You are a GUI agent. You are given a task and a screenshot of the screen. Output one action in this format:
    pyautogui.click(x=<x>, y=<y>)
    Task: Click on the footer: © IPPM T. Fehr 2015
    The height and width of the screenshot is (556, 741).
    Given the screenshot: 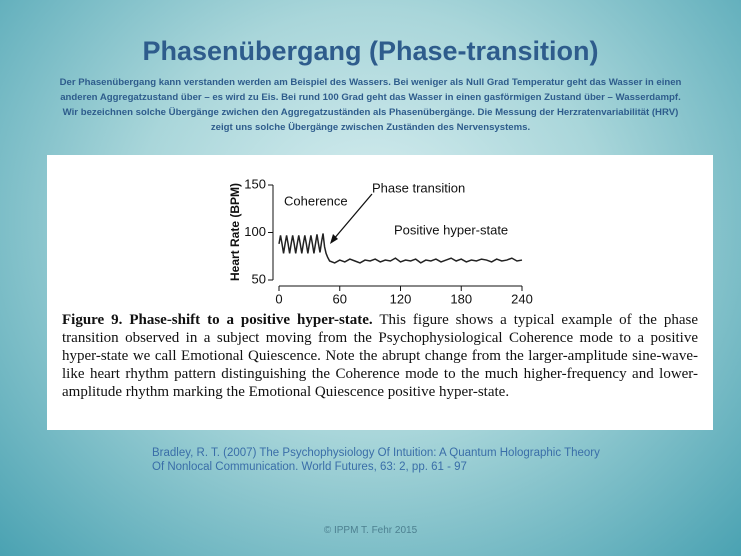 What is the action you would take?
    pyautogui.click(x=370, y=530)
    